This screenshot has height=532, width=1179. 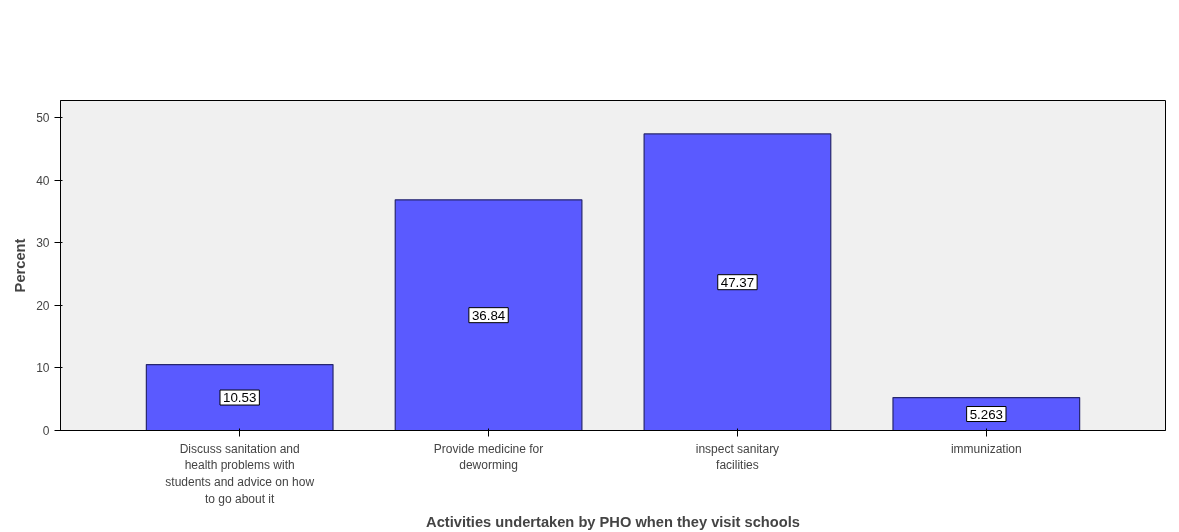 What do you see at coordinates (43, 368) in the screenshot?
I see `y-tick-label: 10` at bounding box center [43, 368].